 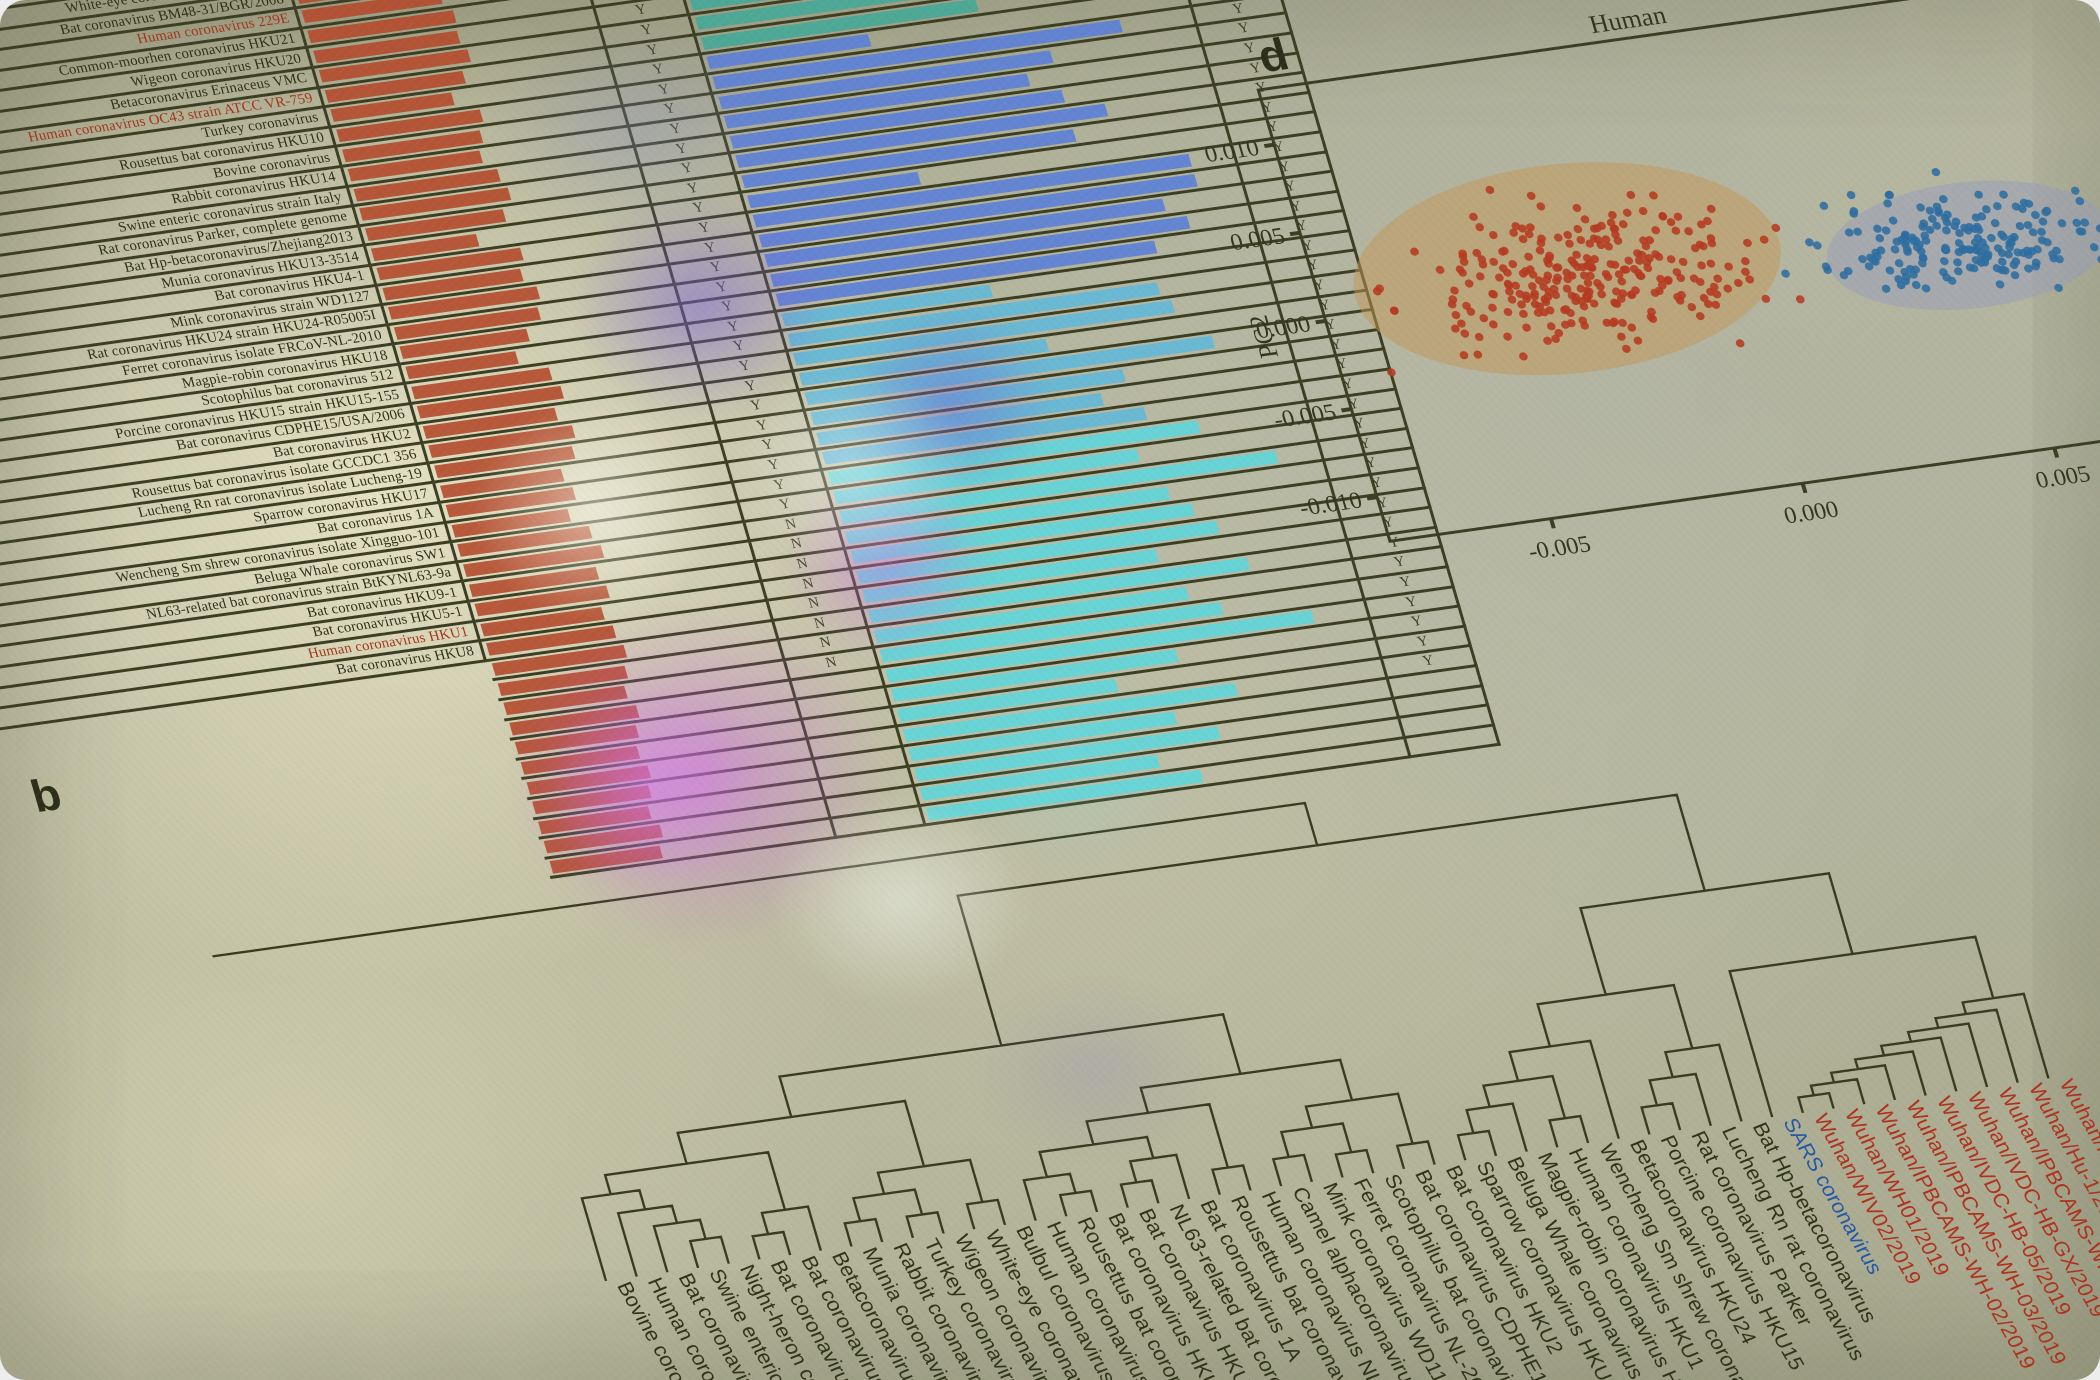 I want to click on y-tick-label: 0.010, so click(x=1232, y=151).